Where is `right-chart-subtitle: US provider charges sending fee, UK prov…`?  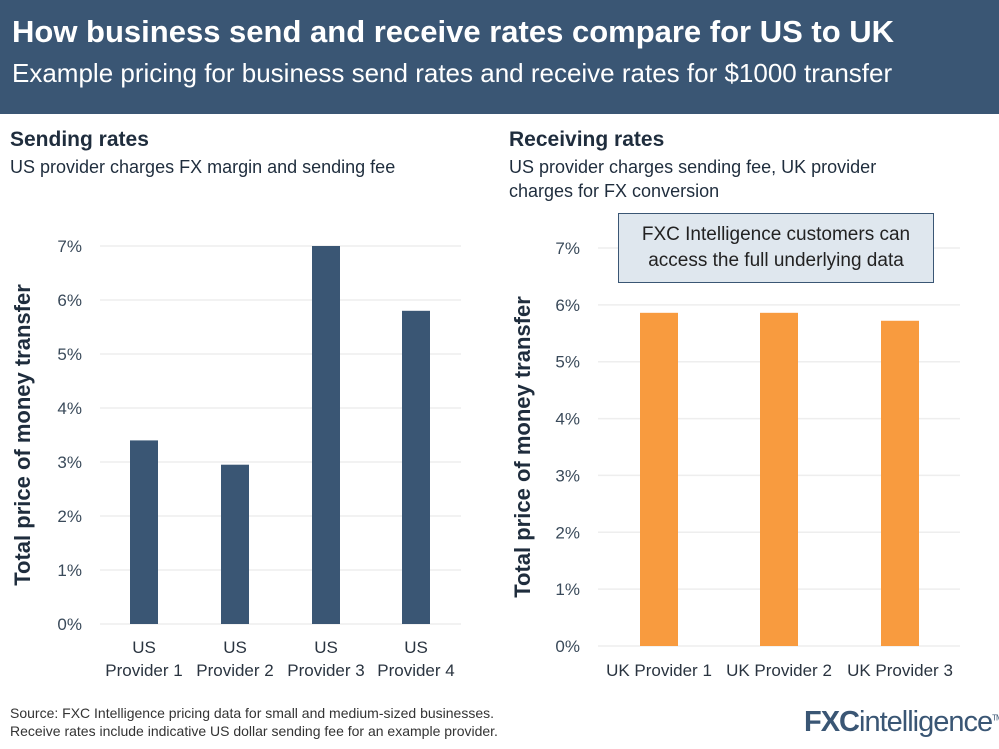
right-chart-subtitle: US provider charges sending fee, UK prov… is located at coordinates (693, 179).